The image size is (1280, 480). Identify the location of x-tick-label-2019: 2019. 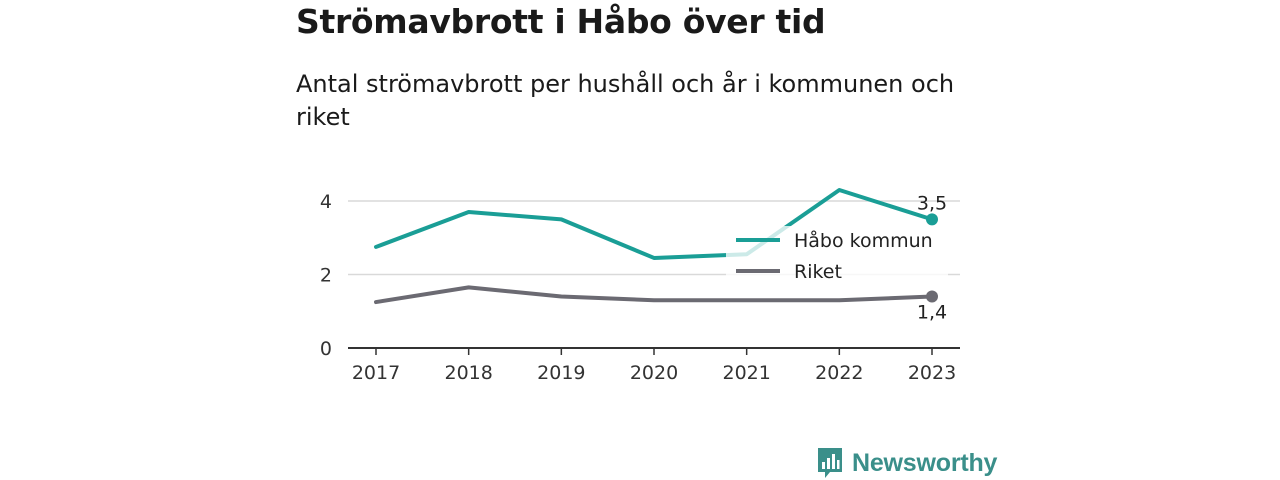
(561, 373).